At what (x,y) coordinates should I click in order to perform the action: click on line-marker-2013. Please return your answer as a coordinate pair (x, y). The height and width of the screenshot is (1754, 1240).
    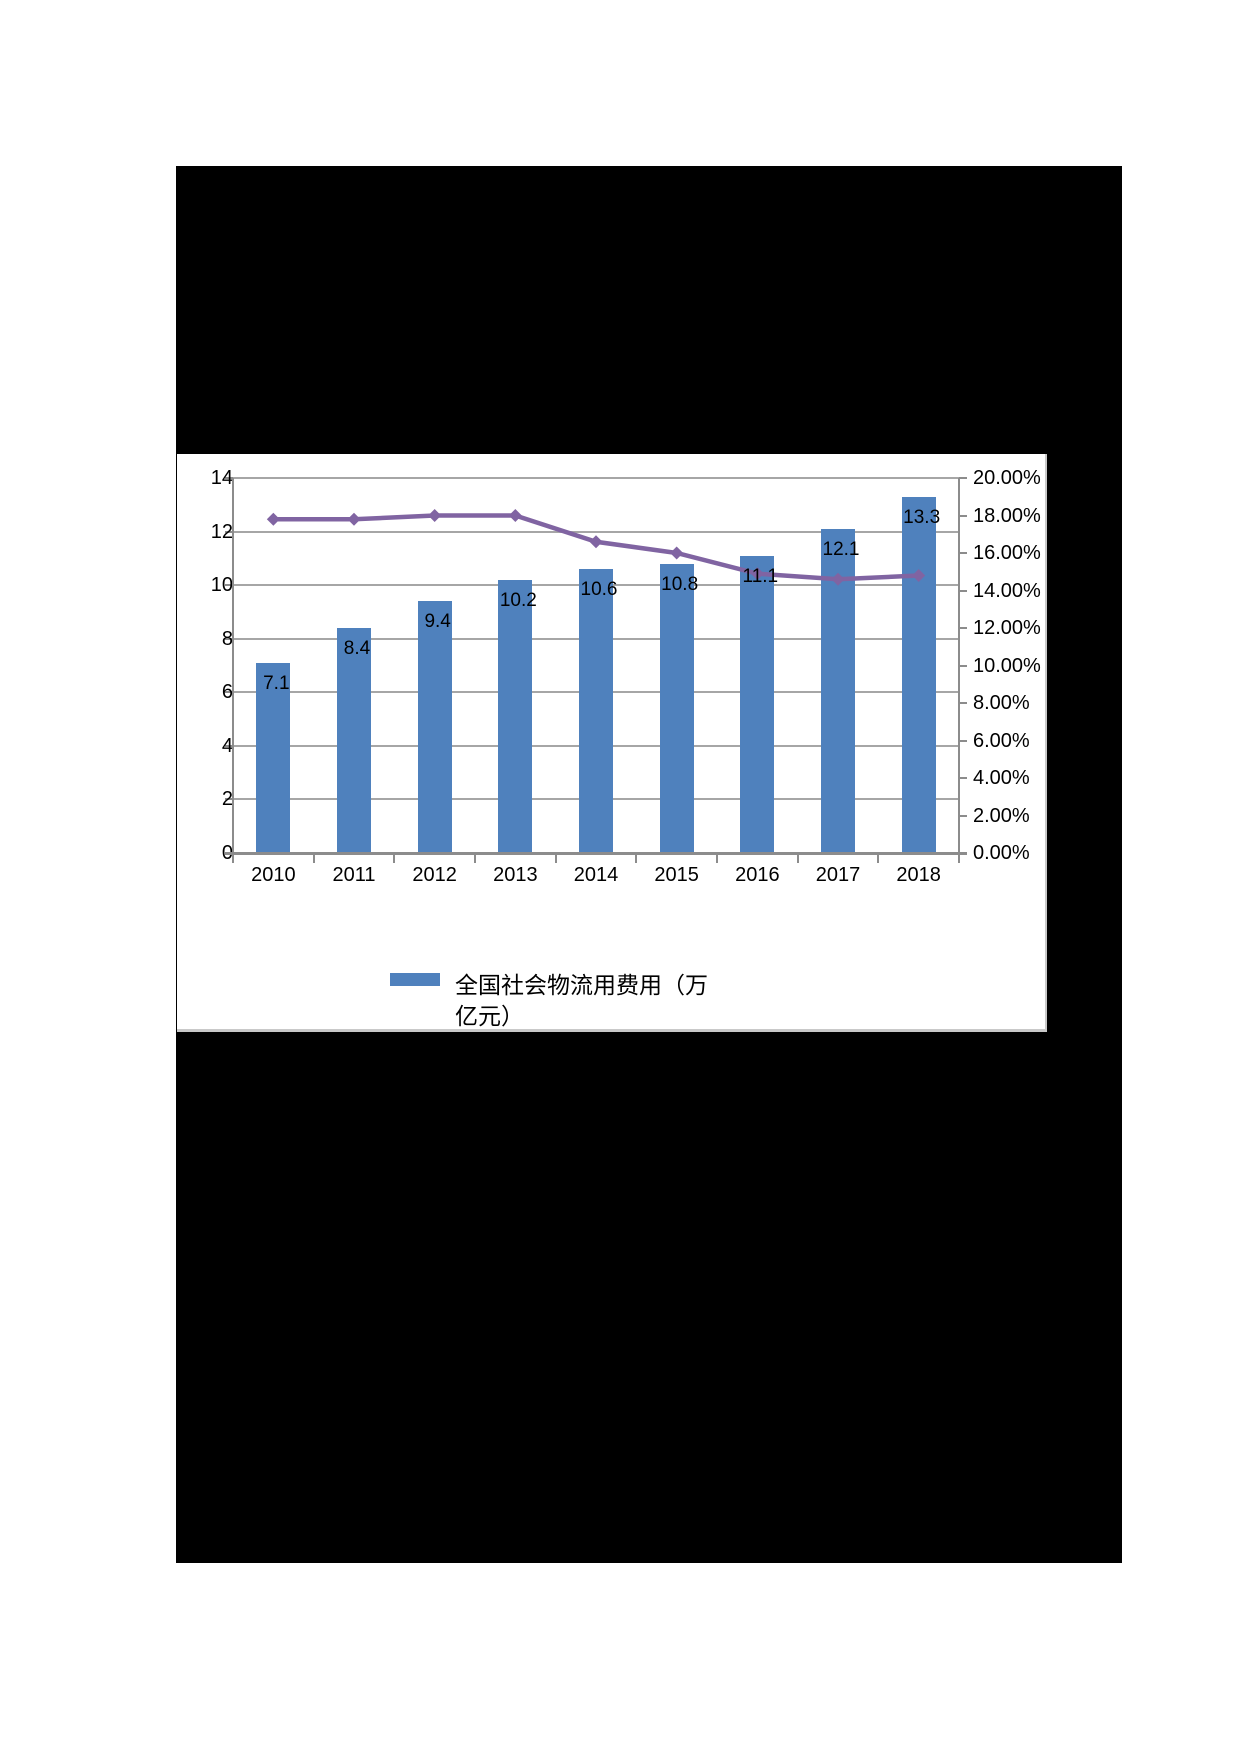
    Looking at the image, I should click on (515, 515).